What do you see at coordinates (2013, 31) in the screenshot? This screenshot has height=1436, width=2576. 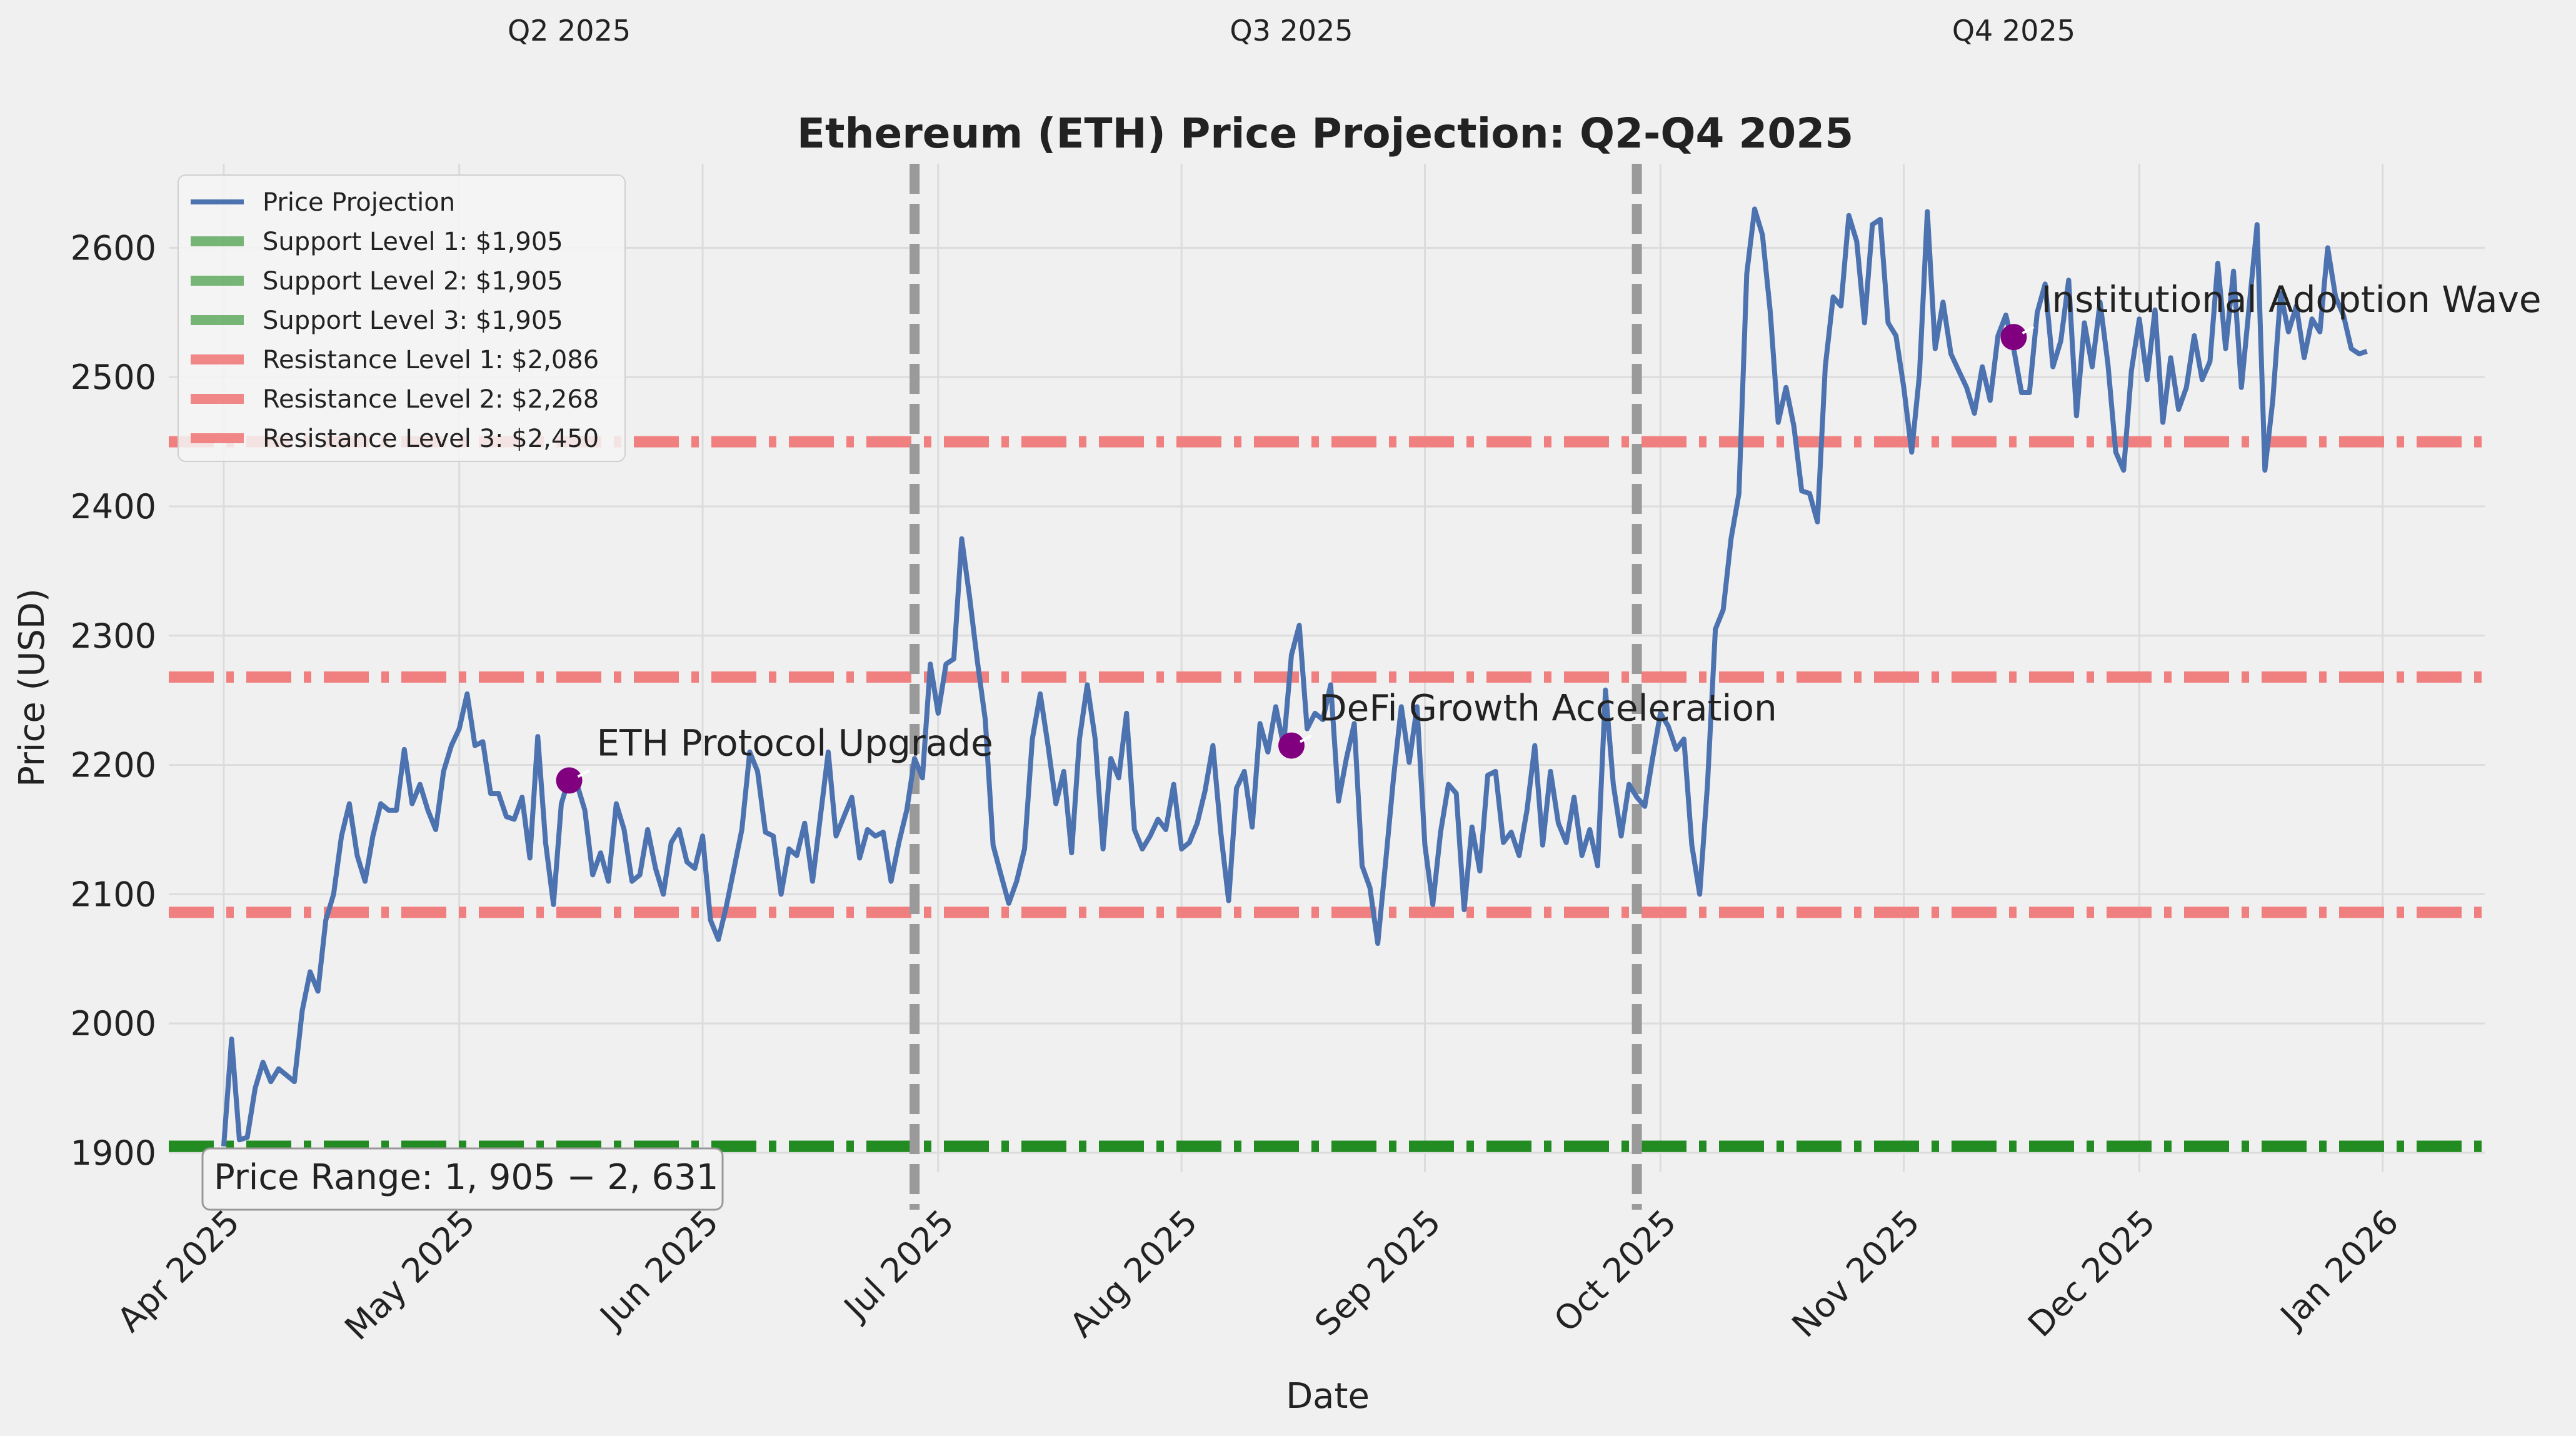 I see `quarter-label-3: Q4 2025` at bounding box center [2013, 31].